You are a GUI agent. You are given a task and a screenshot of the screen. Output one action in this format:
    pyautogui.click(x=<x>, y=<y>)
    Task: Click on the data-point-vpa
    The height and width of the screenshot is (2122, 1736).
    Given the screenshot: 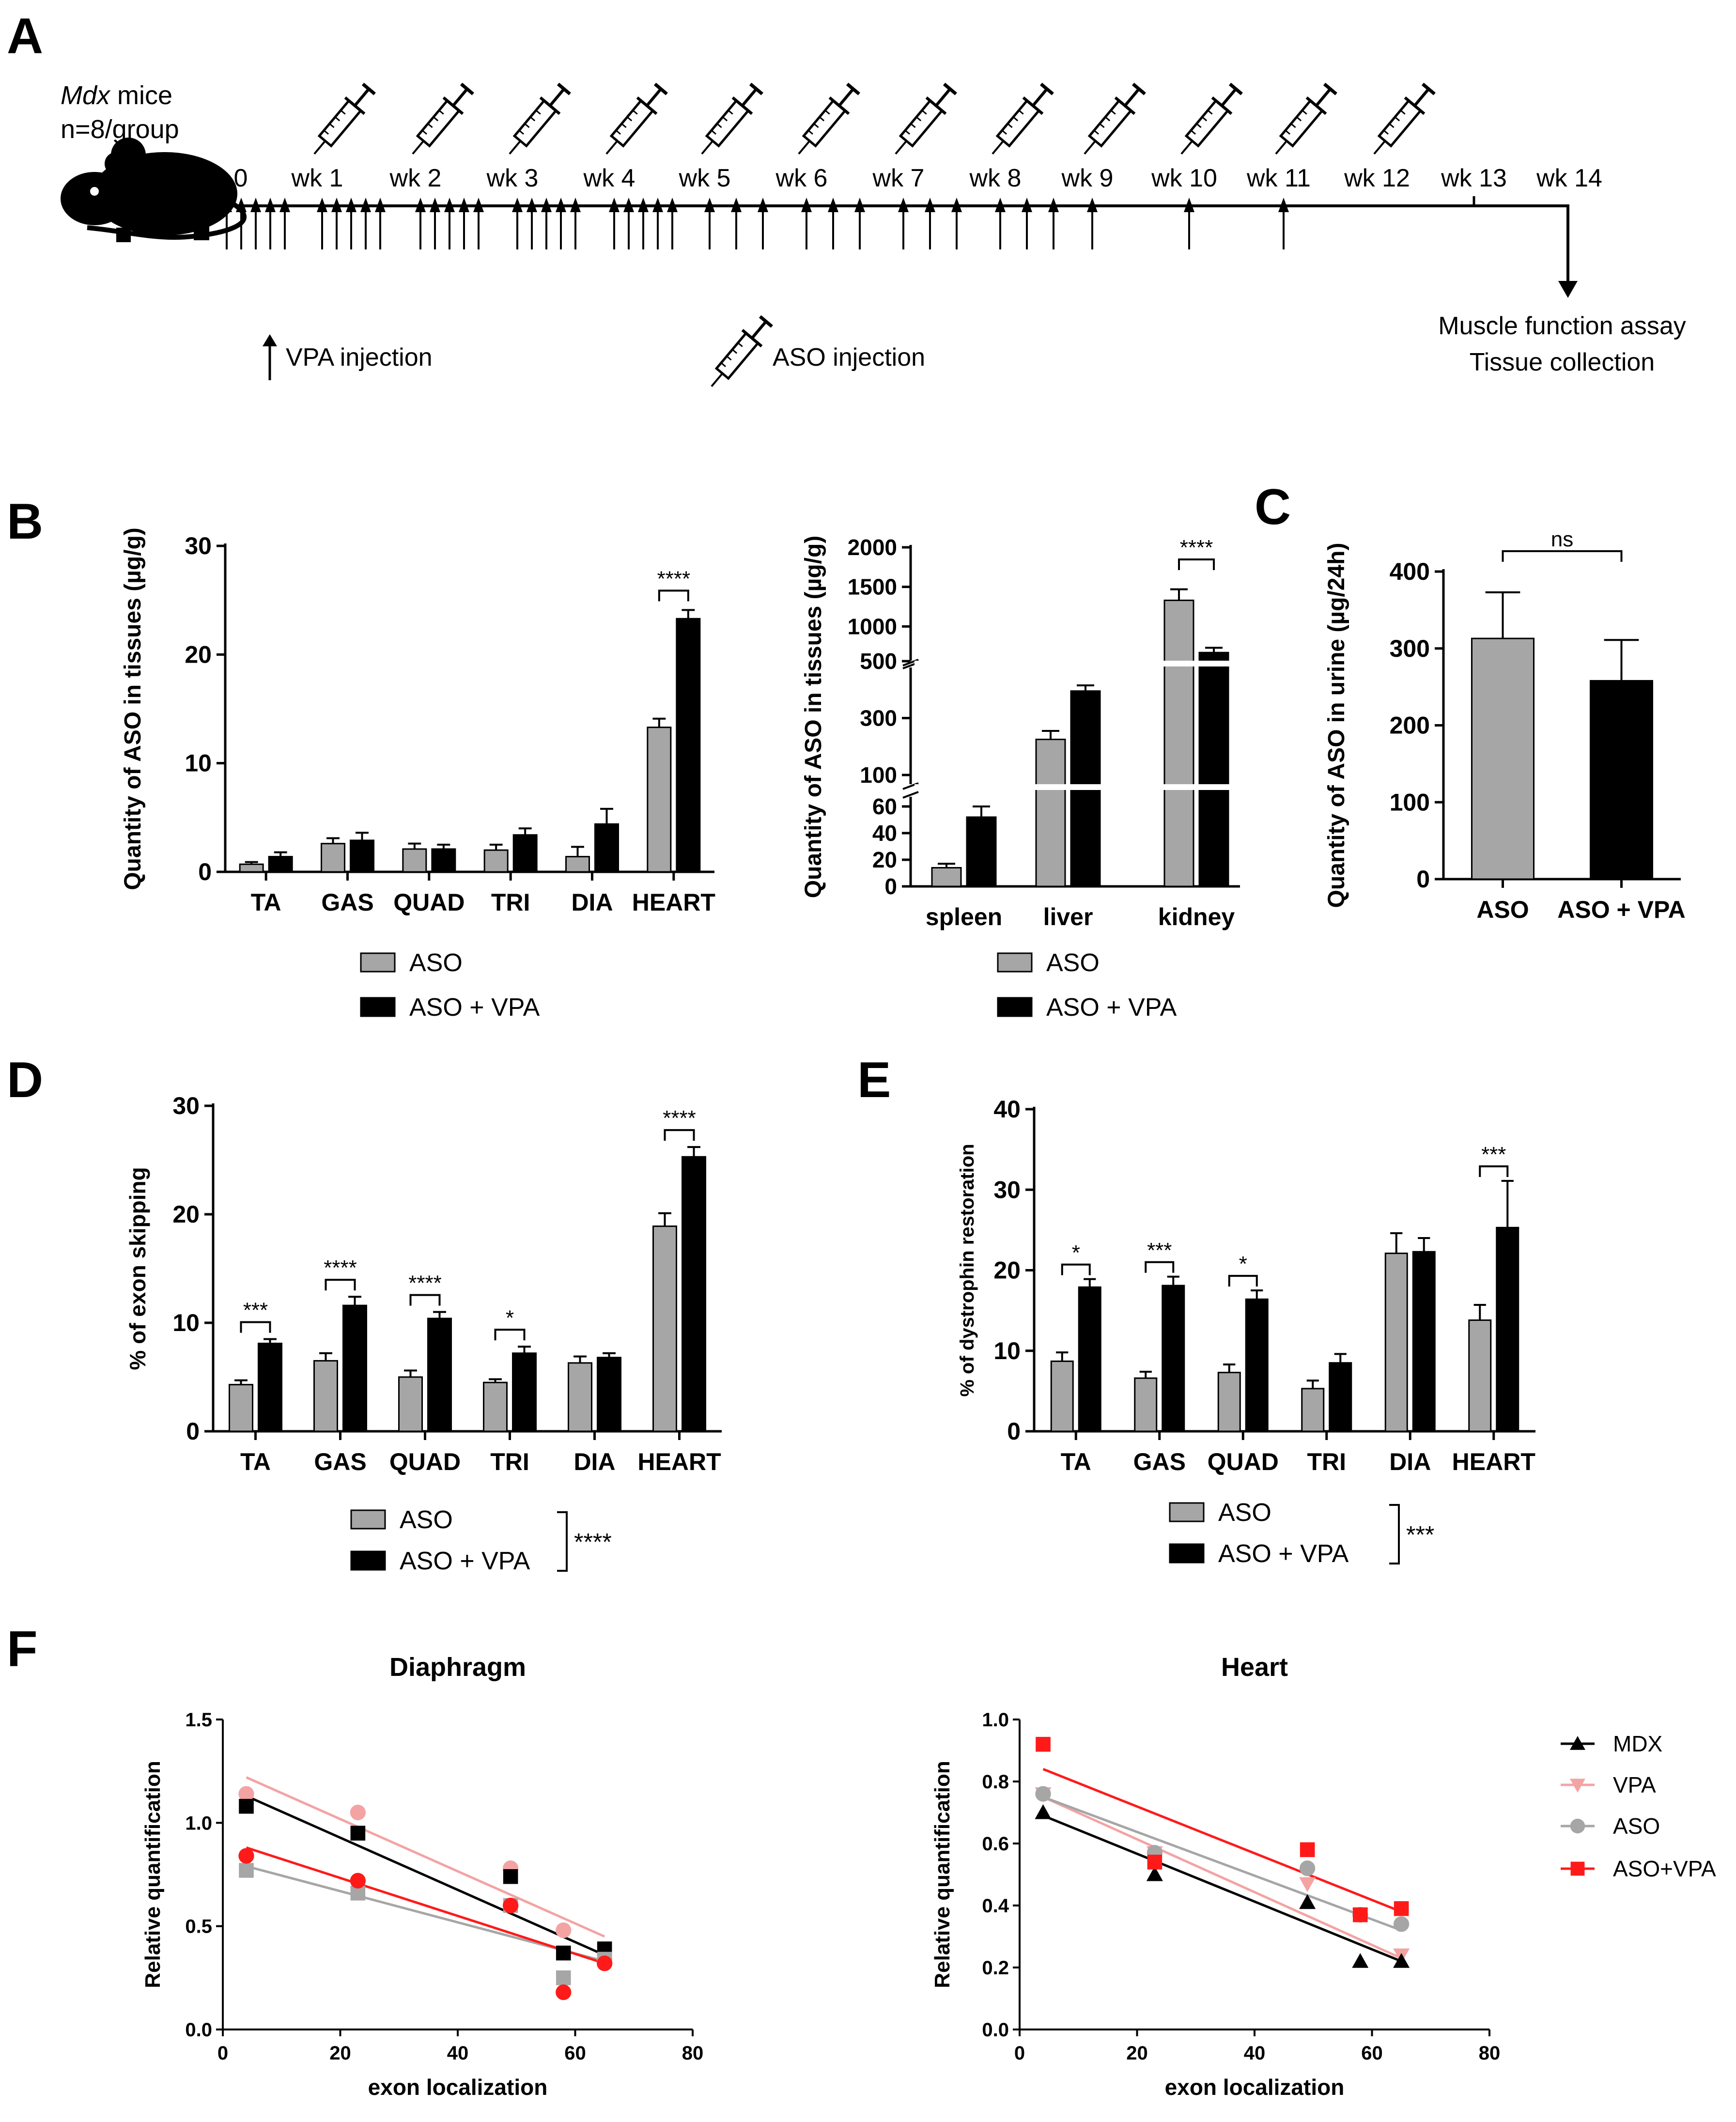 What is the action you would take?
    pyautogui.click(x=1307, y=1884)
    